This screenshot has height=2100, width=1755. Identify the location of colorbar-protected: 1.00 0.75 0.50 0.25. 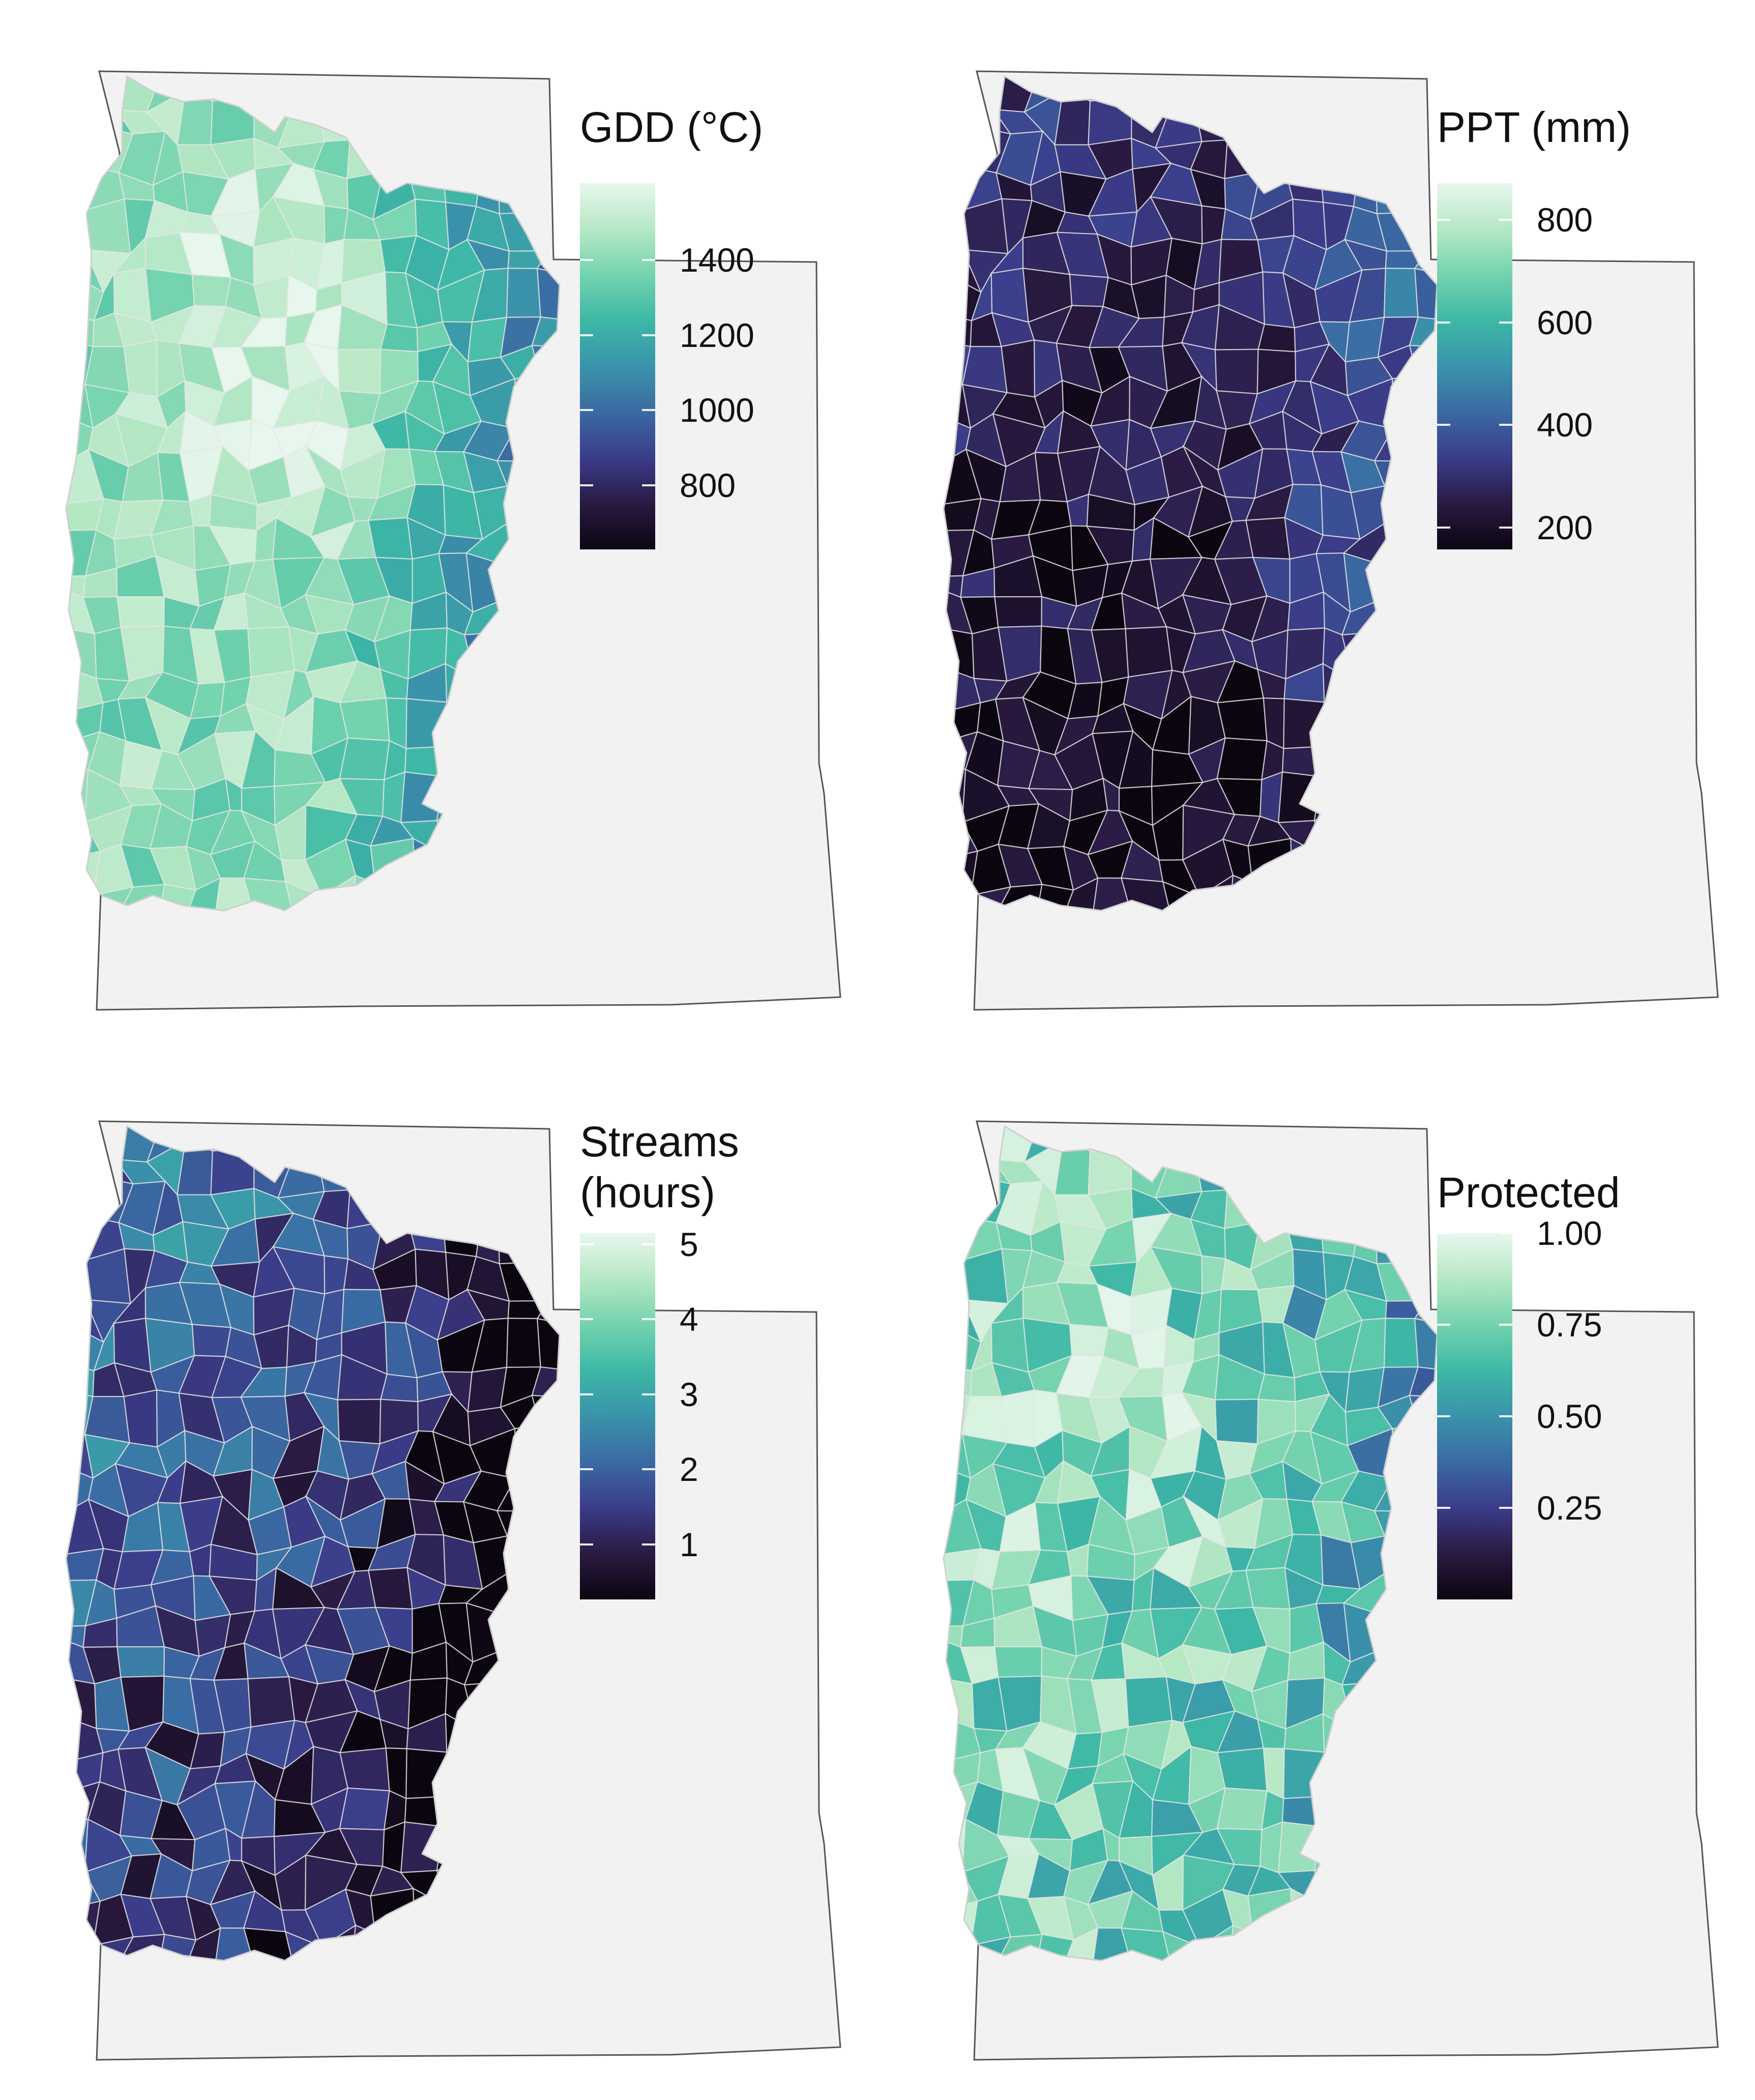
(1519, 1406).